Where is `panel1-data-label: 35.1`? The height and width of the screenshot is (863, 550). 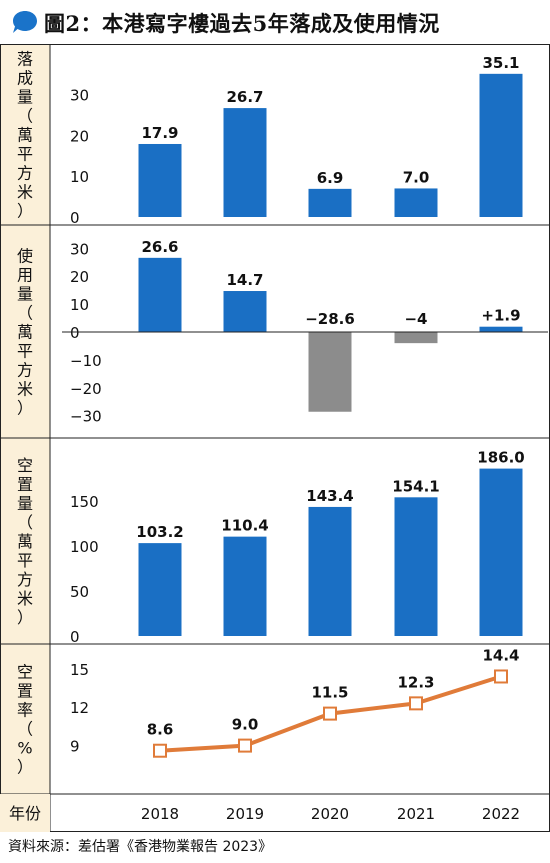
panel1-data-label: 35.1 is located at coordinates (500, 63).